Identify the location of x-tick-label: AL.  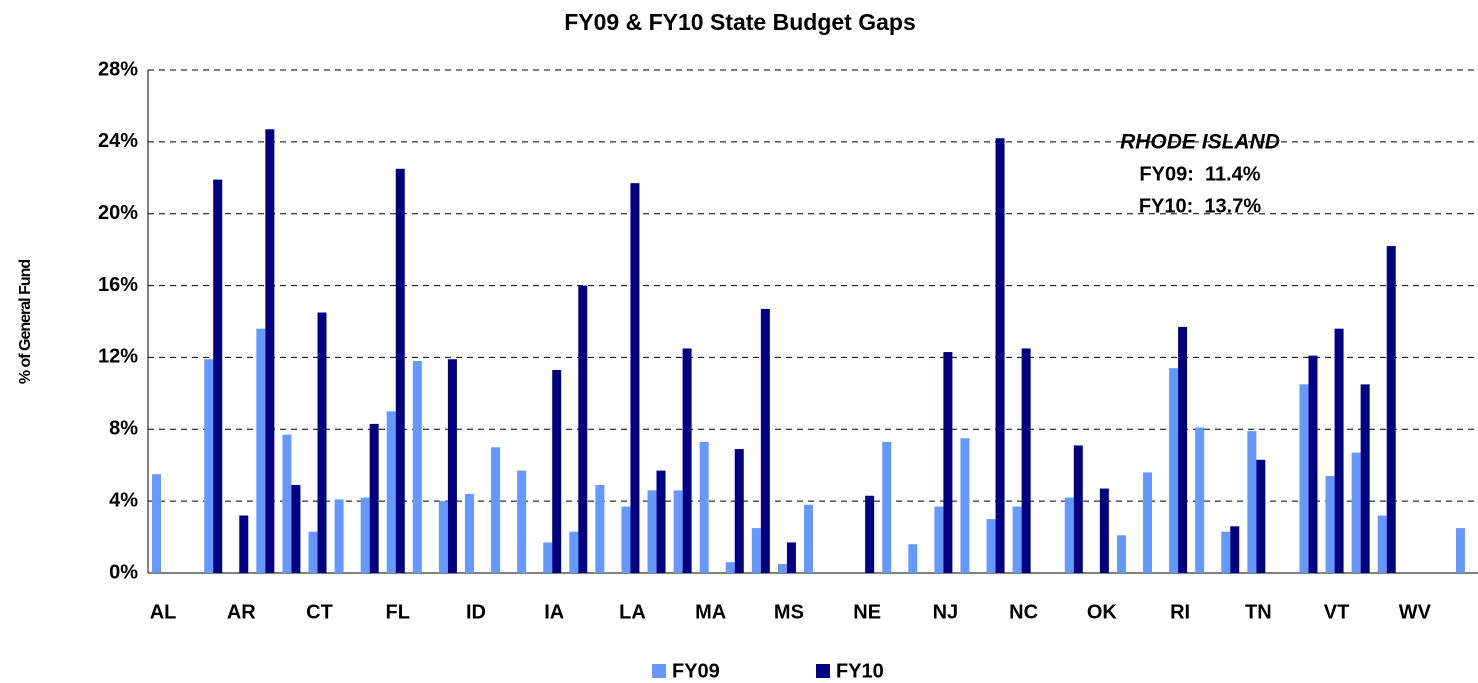
(163, 612).